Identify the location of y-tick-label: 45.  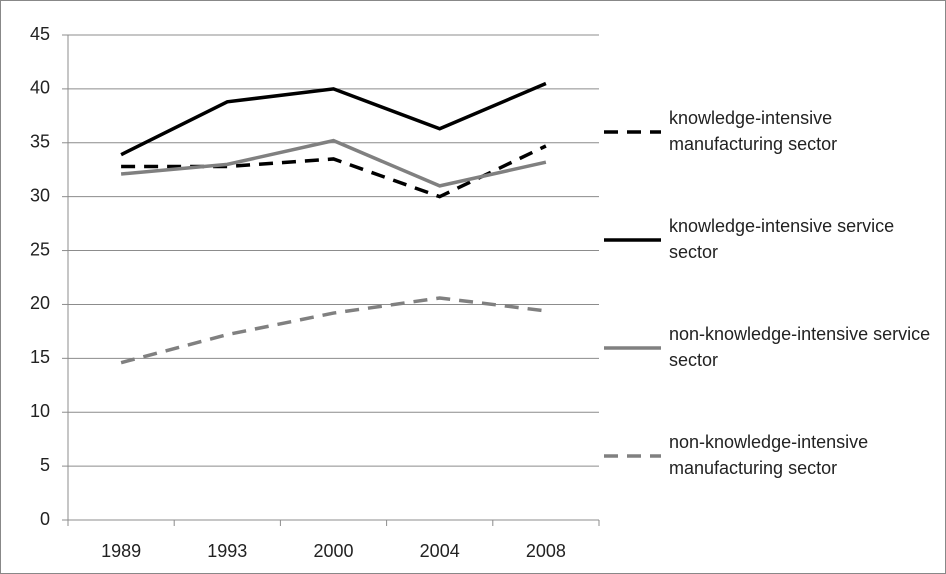
(40, 34).